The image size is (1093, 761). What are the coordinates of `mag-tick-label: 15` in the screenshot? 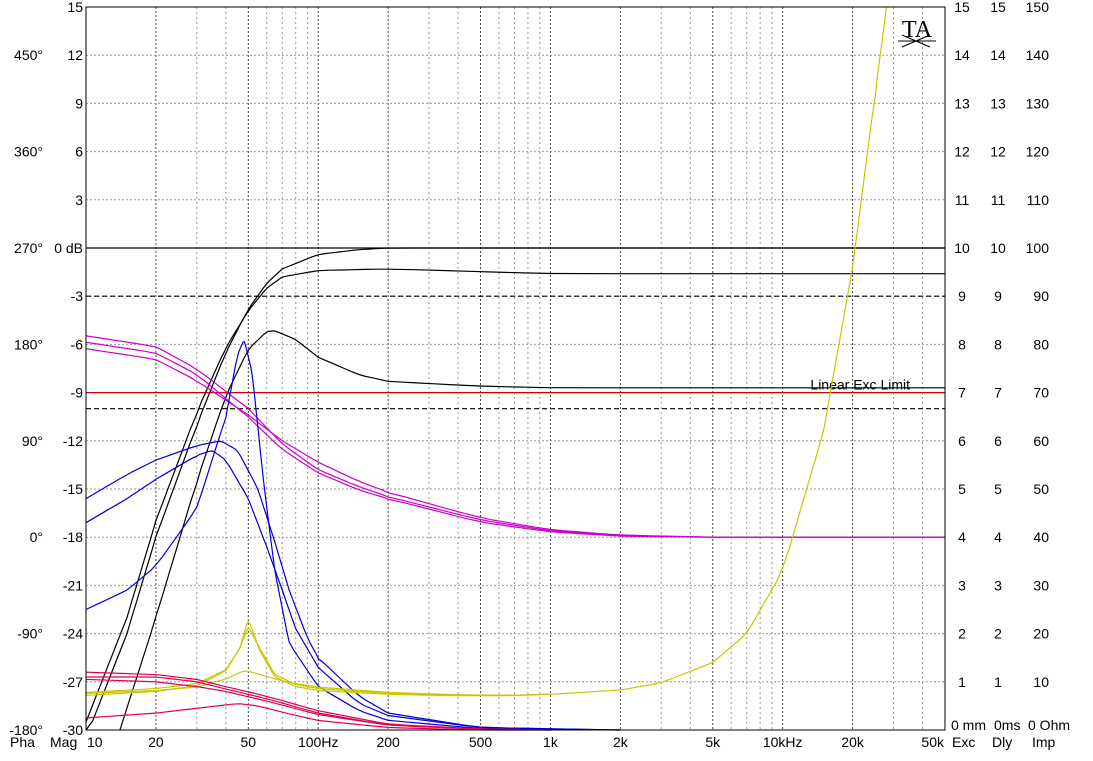 It's located at (75, 7).